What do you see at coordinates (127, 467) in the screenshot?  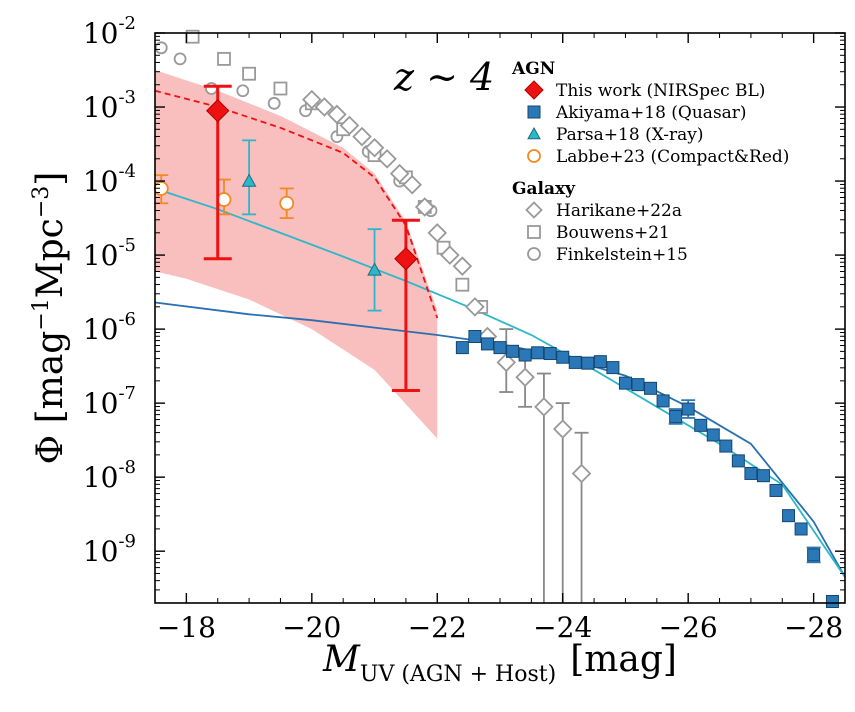 I see `y-tick-exponent: -8` at bounding box center [127, 467].